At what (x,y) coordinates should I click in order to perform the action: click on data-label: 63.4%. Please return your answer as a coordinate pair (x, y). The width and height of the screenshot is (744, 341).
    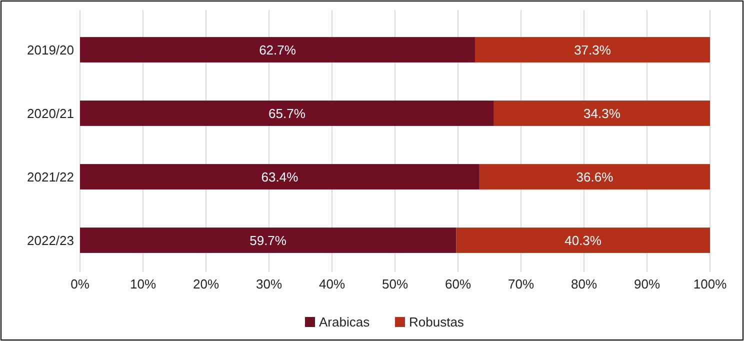
    Looking at the image, I should click on (280, 176).